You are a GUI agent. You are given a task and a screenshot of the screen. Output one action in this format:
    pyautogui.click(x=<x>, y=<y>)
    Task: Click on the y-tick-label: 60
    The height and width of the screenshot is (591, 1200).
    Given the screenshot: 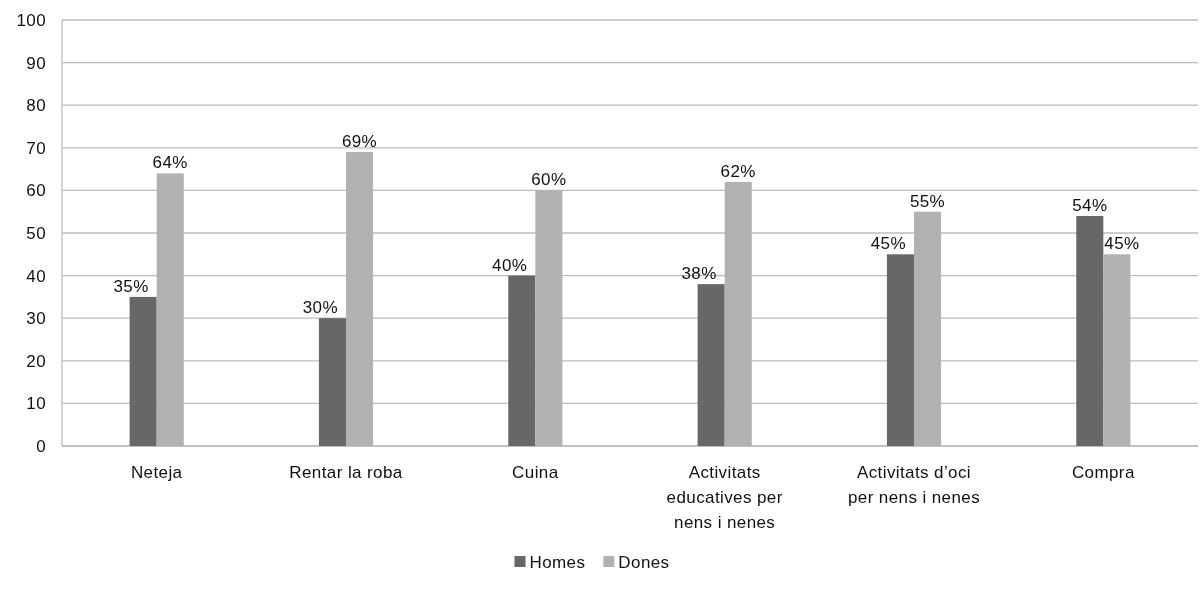 What is the action you would take?
    pyautogui.click(x=36, y=191)
    